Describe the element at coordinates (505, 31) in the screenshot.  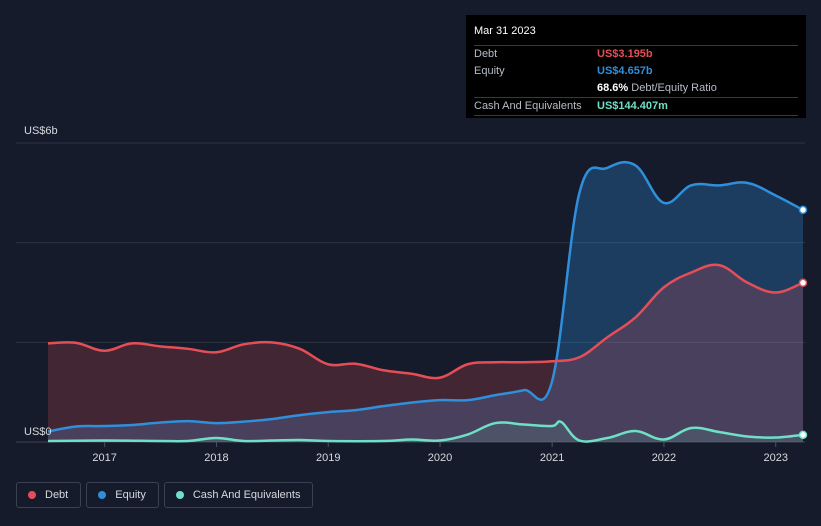
I see `tooltip-date: Mar 31 2023` at that location.